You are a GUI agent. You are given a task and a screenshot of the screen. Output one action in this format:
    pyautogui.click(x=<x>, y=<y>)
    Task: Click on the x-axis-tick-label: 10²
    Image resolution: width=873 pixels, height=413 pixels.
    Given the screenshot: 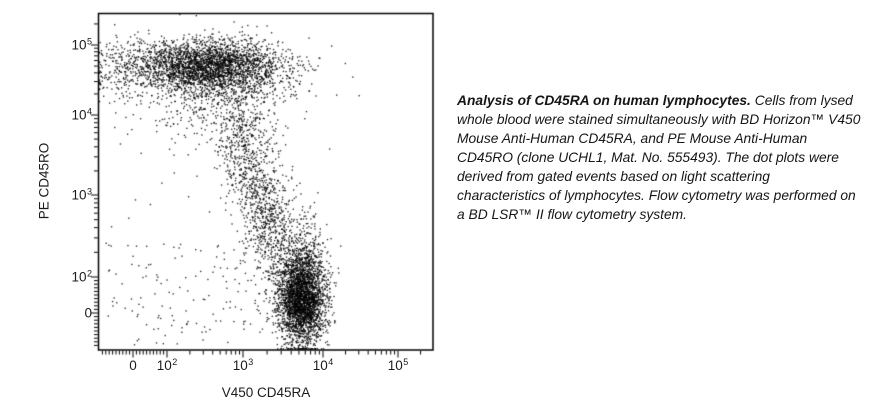 What is the action you would take?
    pyautogui.click(x=167, y=364)
    